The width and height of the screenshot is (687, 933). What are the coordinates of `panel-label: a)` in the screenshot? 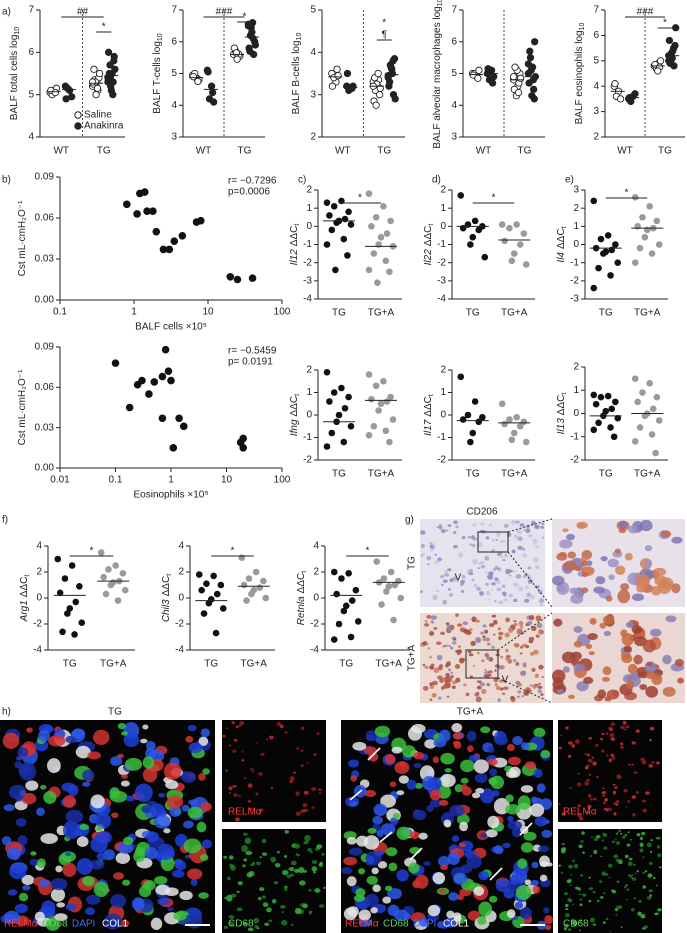 It's located at (6, 12).